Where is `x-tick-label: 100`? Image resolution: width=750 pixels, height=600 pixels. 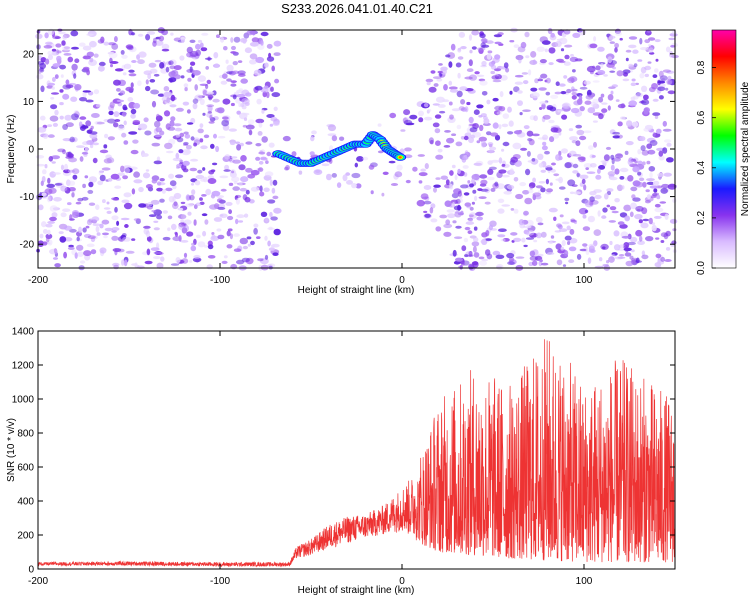
x-tick-label: 100 is located at coordinates (584, 280).